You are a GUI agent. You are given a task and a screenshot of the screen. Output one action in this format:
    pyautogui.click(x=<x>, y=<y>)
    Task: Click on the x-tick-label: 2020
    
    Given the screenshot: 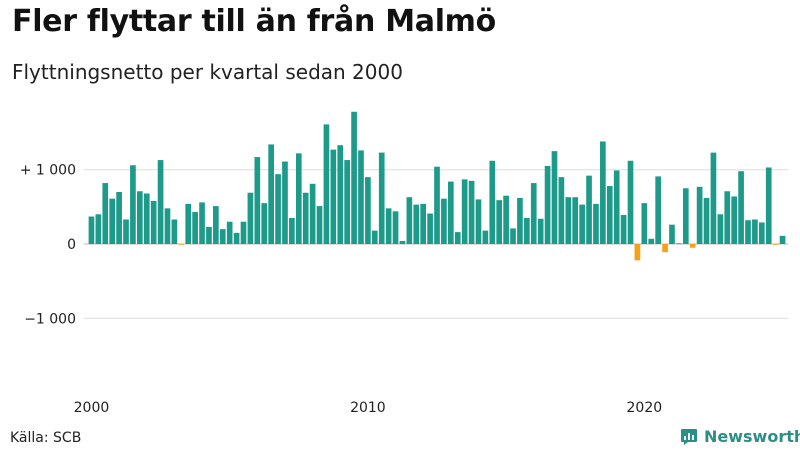 What is the action you would take?
    pyautogui.click(x=645, y=408)
    